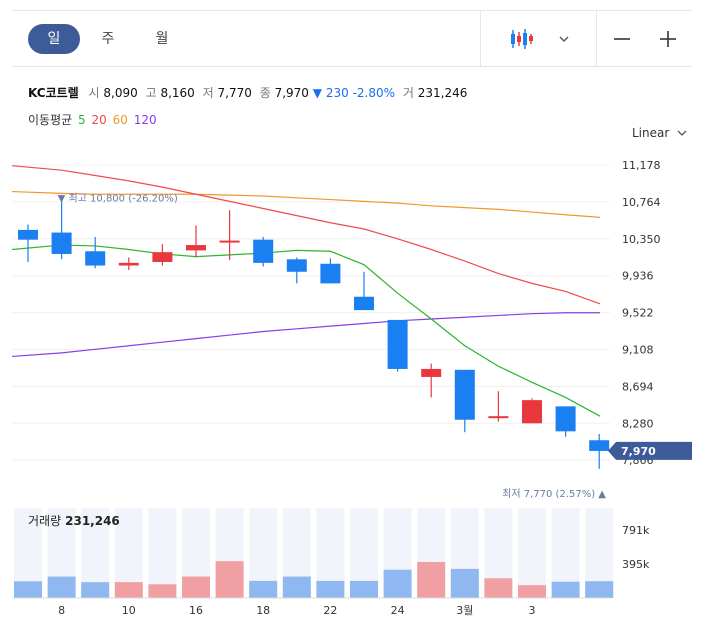 Image resolution: width=704 pixels, height=639 pixels. I want to click on scale-selector: Linear, so click(659, 133).